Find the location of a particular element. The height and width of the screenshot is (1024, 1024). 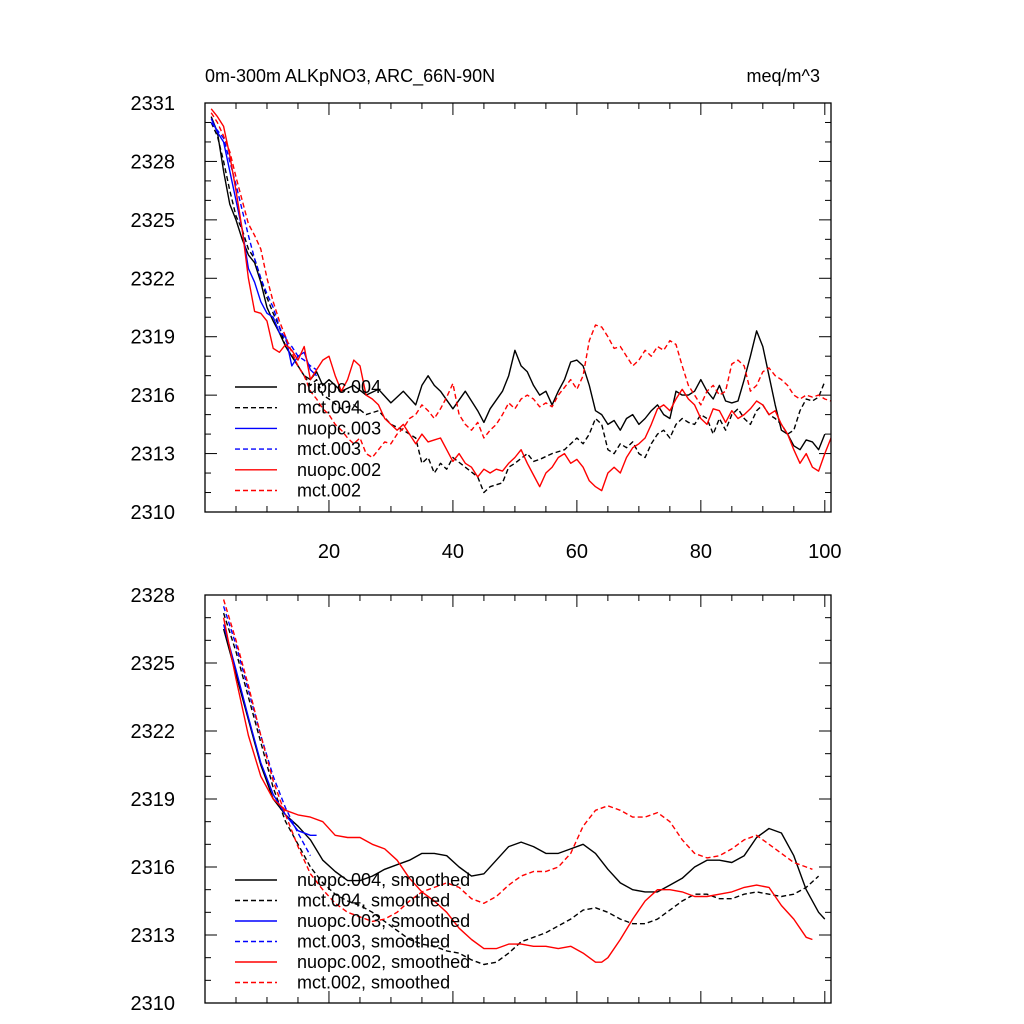

legend-label: nuopc.004, smoothed is located at coordinates (383, 880).